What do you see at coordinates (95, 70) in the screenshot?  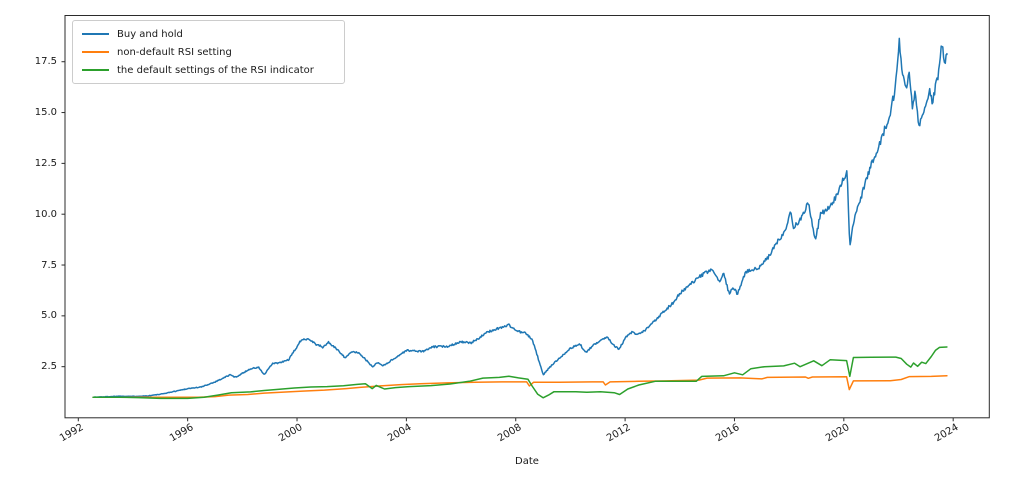 I see `legend-line-swatch-green` at bounding box center [95, 70].